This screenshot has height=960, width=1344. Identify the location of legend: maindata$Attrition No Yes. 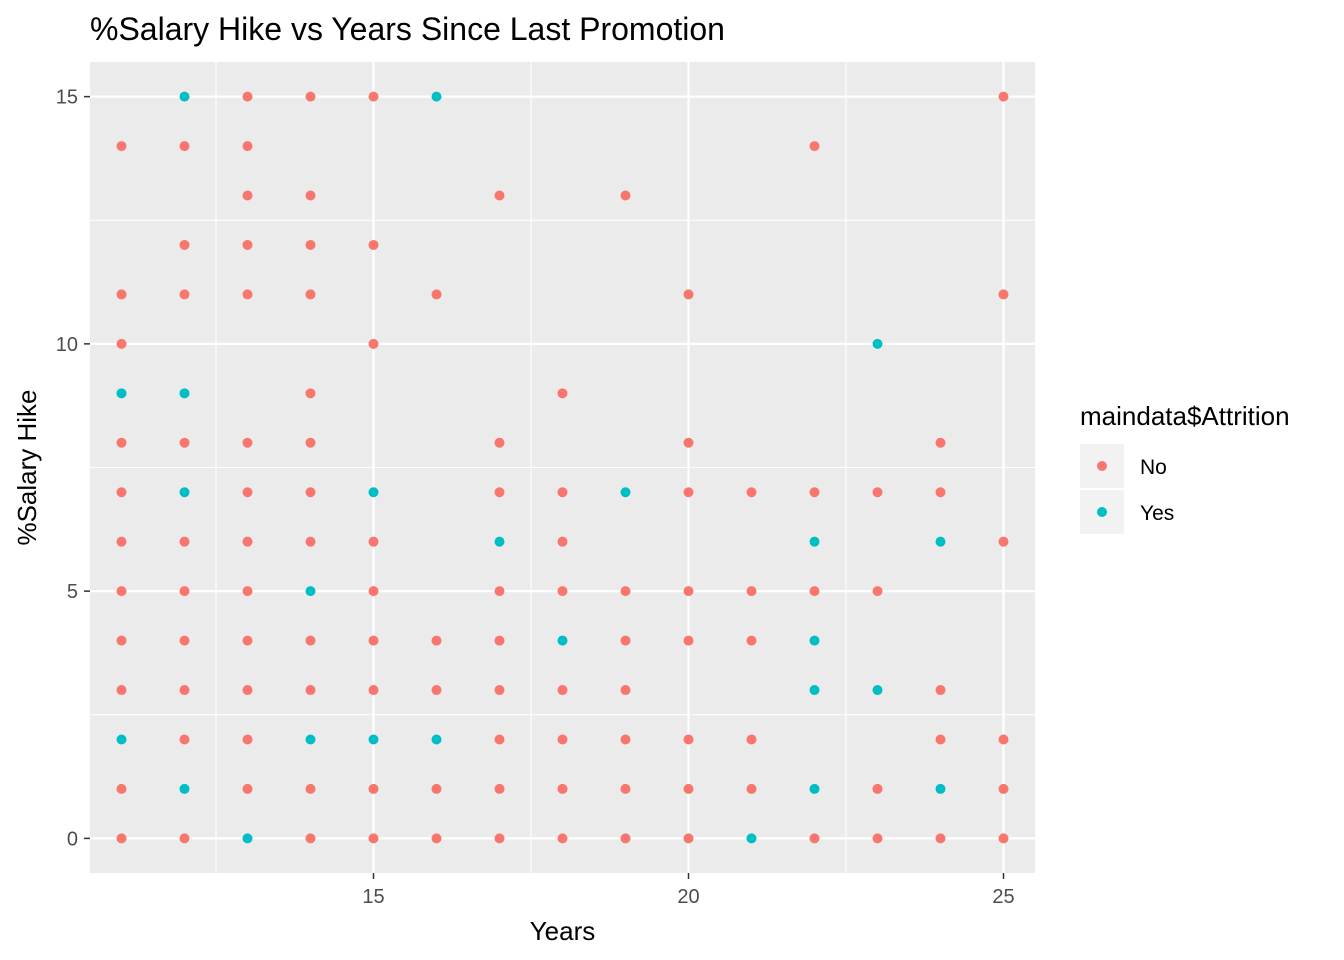
(1185, 467).